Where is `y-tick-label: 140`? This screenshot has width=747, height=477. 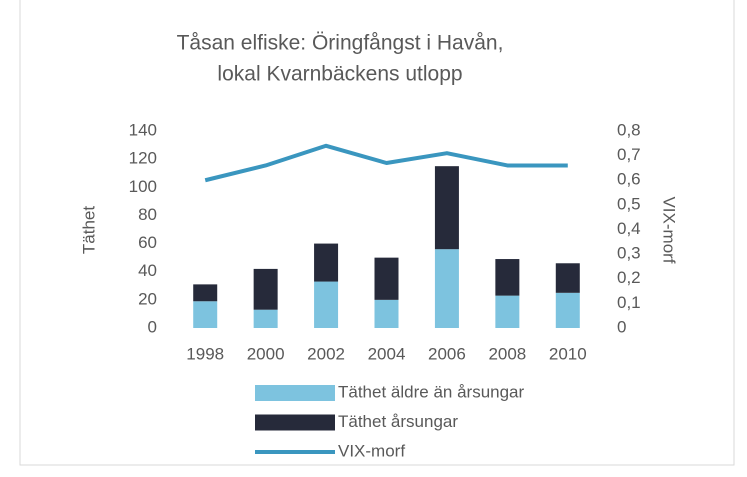 y-tick-label: 140 is located at coordinates (143, 129).